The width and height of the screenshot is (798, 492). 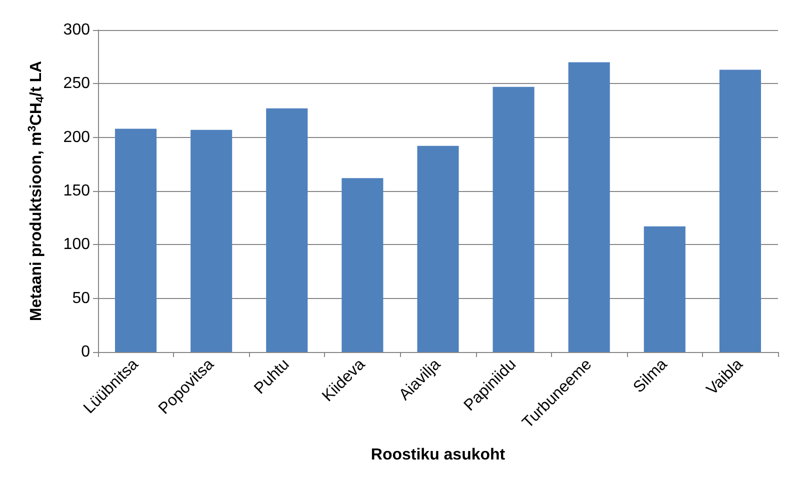 What do you see at coordinates (76, 191) in the screenshot?
I see `y-tick-label: 150` at bounding box center [76, 191].